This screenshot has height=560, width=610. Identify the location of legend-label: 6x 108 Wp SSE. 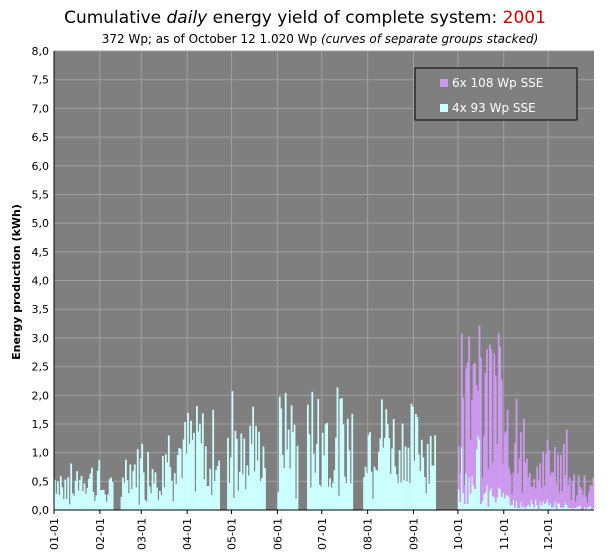
(497, 83).